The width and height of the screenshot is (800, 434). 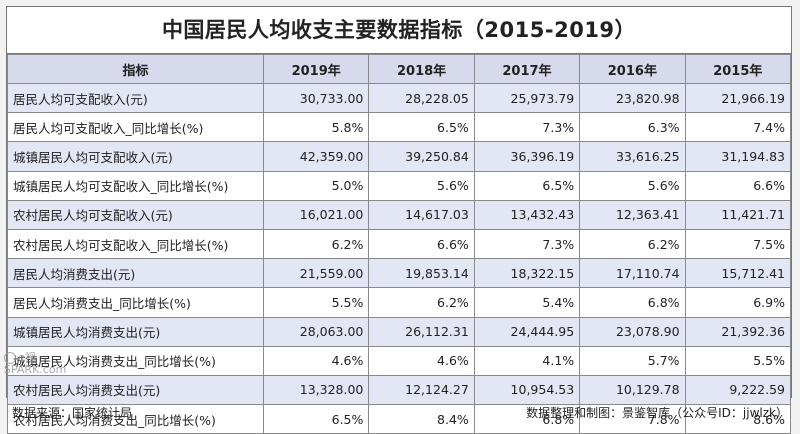 I want to click on value-cell: 8.6%, so click(x=738, y=419).